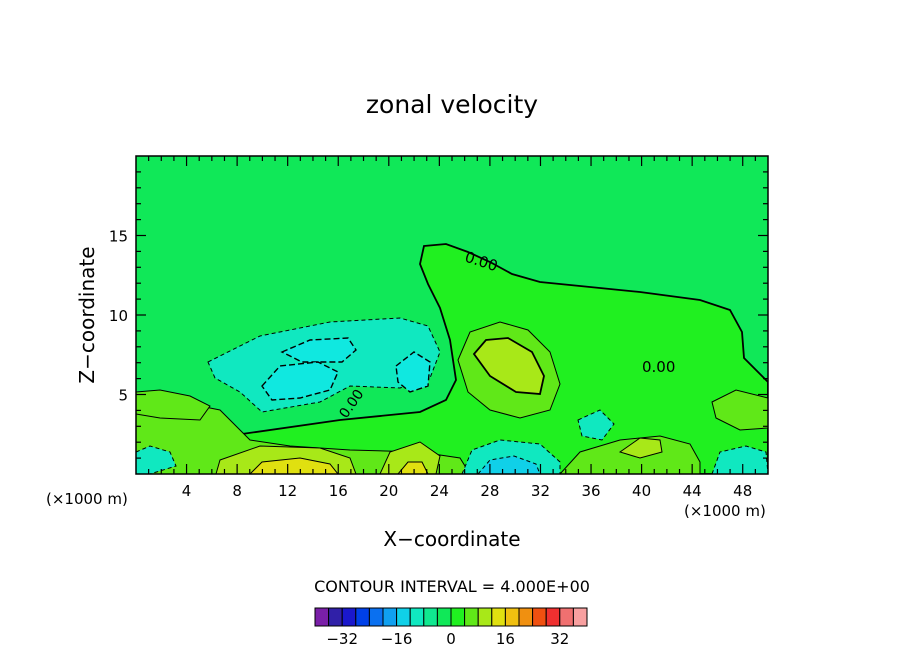 The height and width of the screenshot is (654, 904). I want to click on x-tick-label: 8, so click(237, 491).